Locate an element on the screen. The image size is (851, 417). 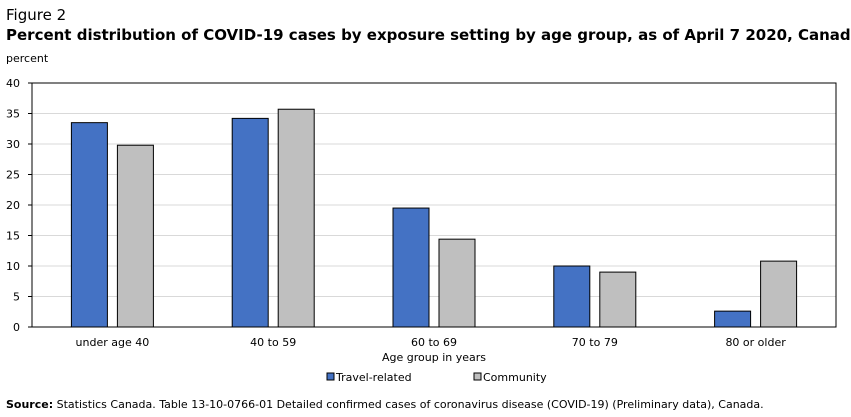
x-tick-label: 40 to 59 is located at coordinates (273, 342).